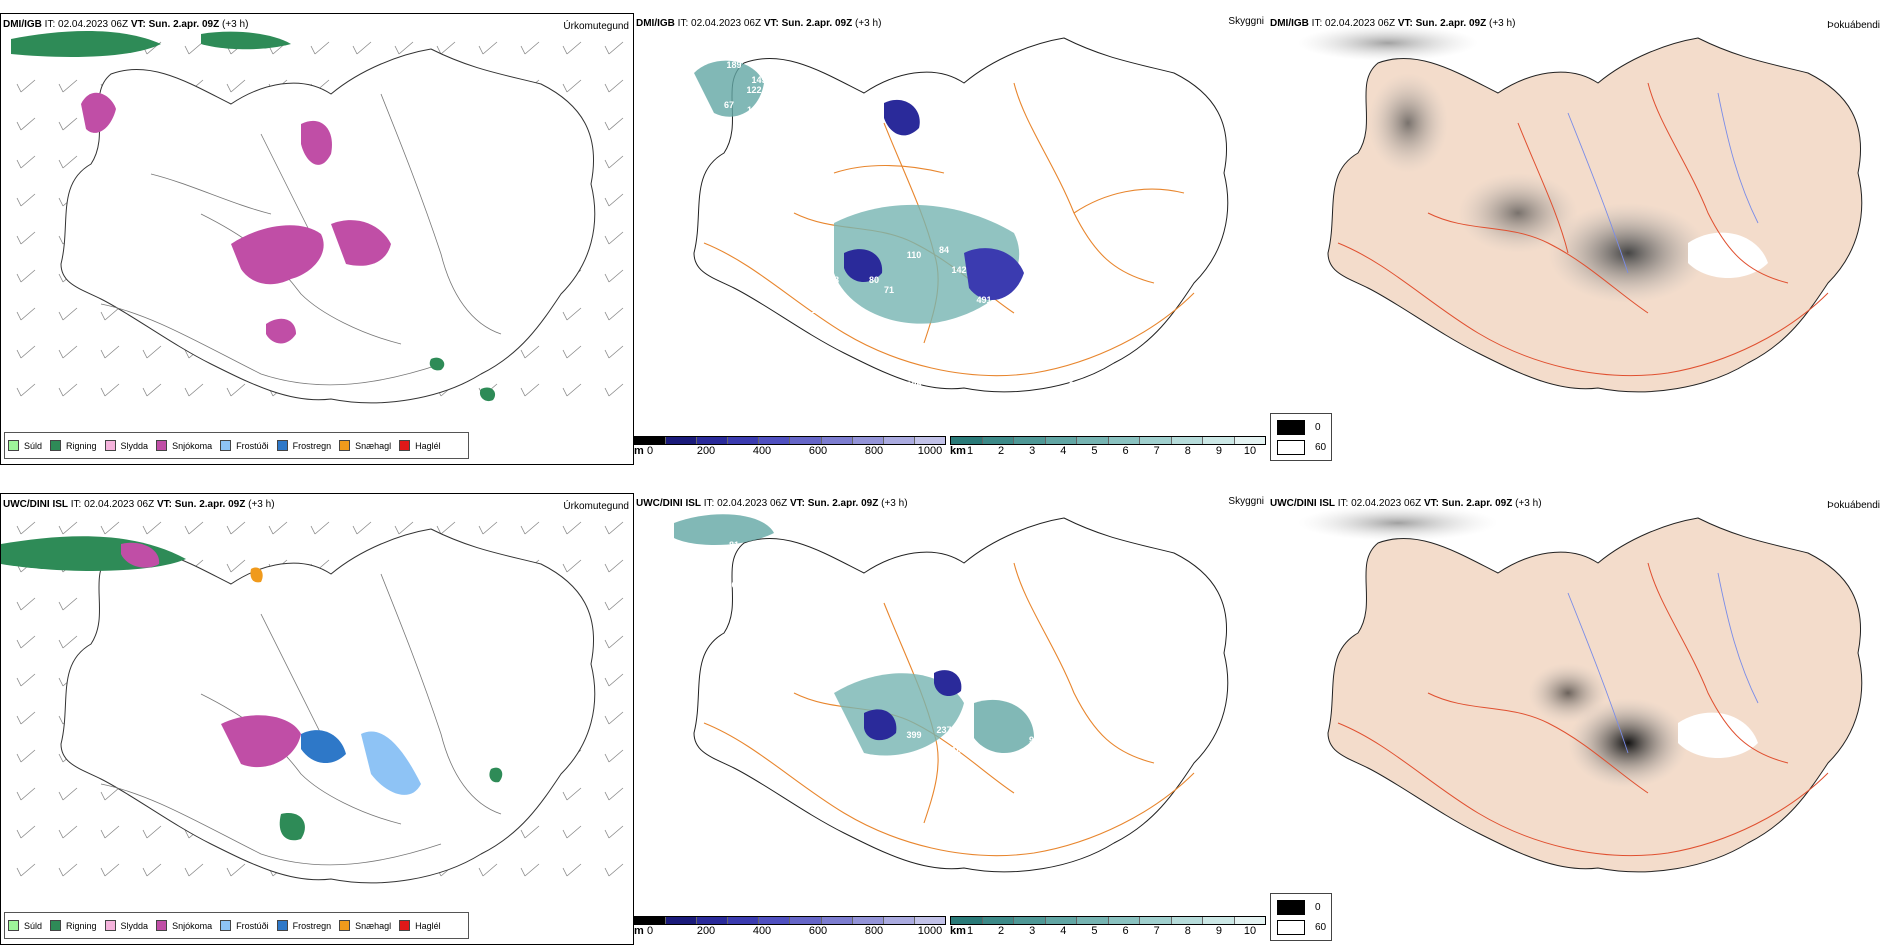  Describe the element at coordinates (958, 270) in the screenshot. I see `visibility-value-label: 142` at that location.